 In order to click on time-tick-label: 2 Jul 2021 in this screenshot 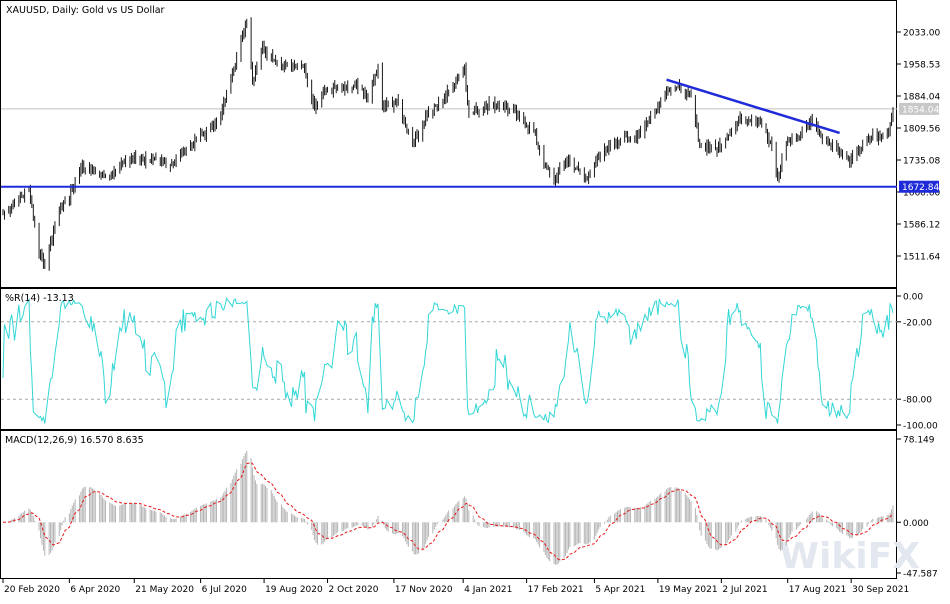, I will do `click(744, 590)`.